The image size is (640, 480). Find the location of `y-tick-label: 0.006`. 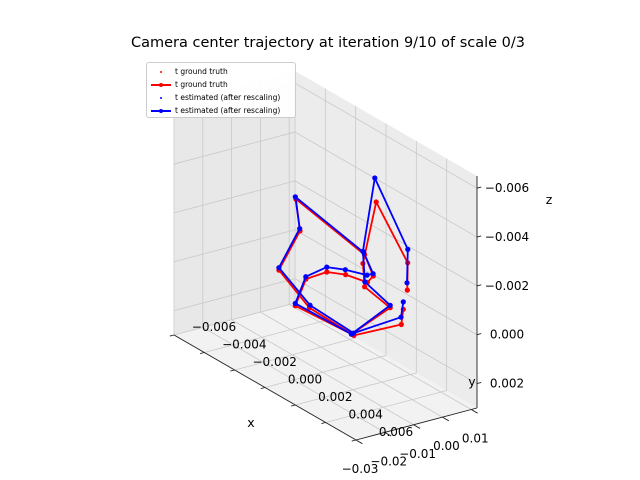

y-tick-label: 0.006 is located at coordinates (396, 432).